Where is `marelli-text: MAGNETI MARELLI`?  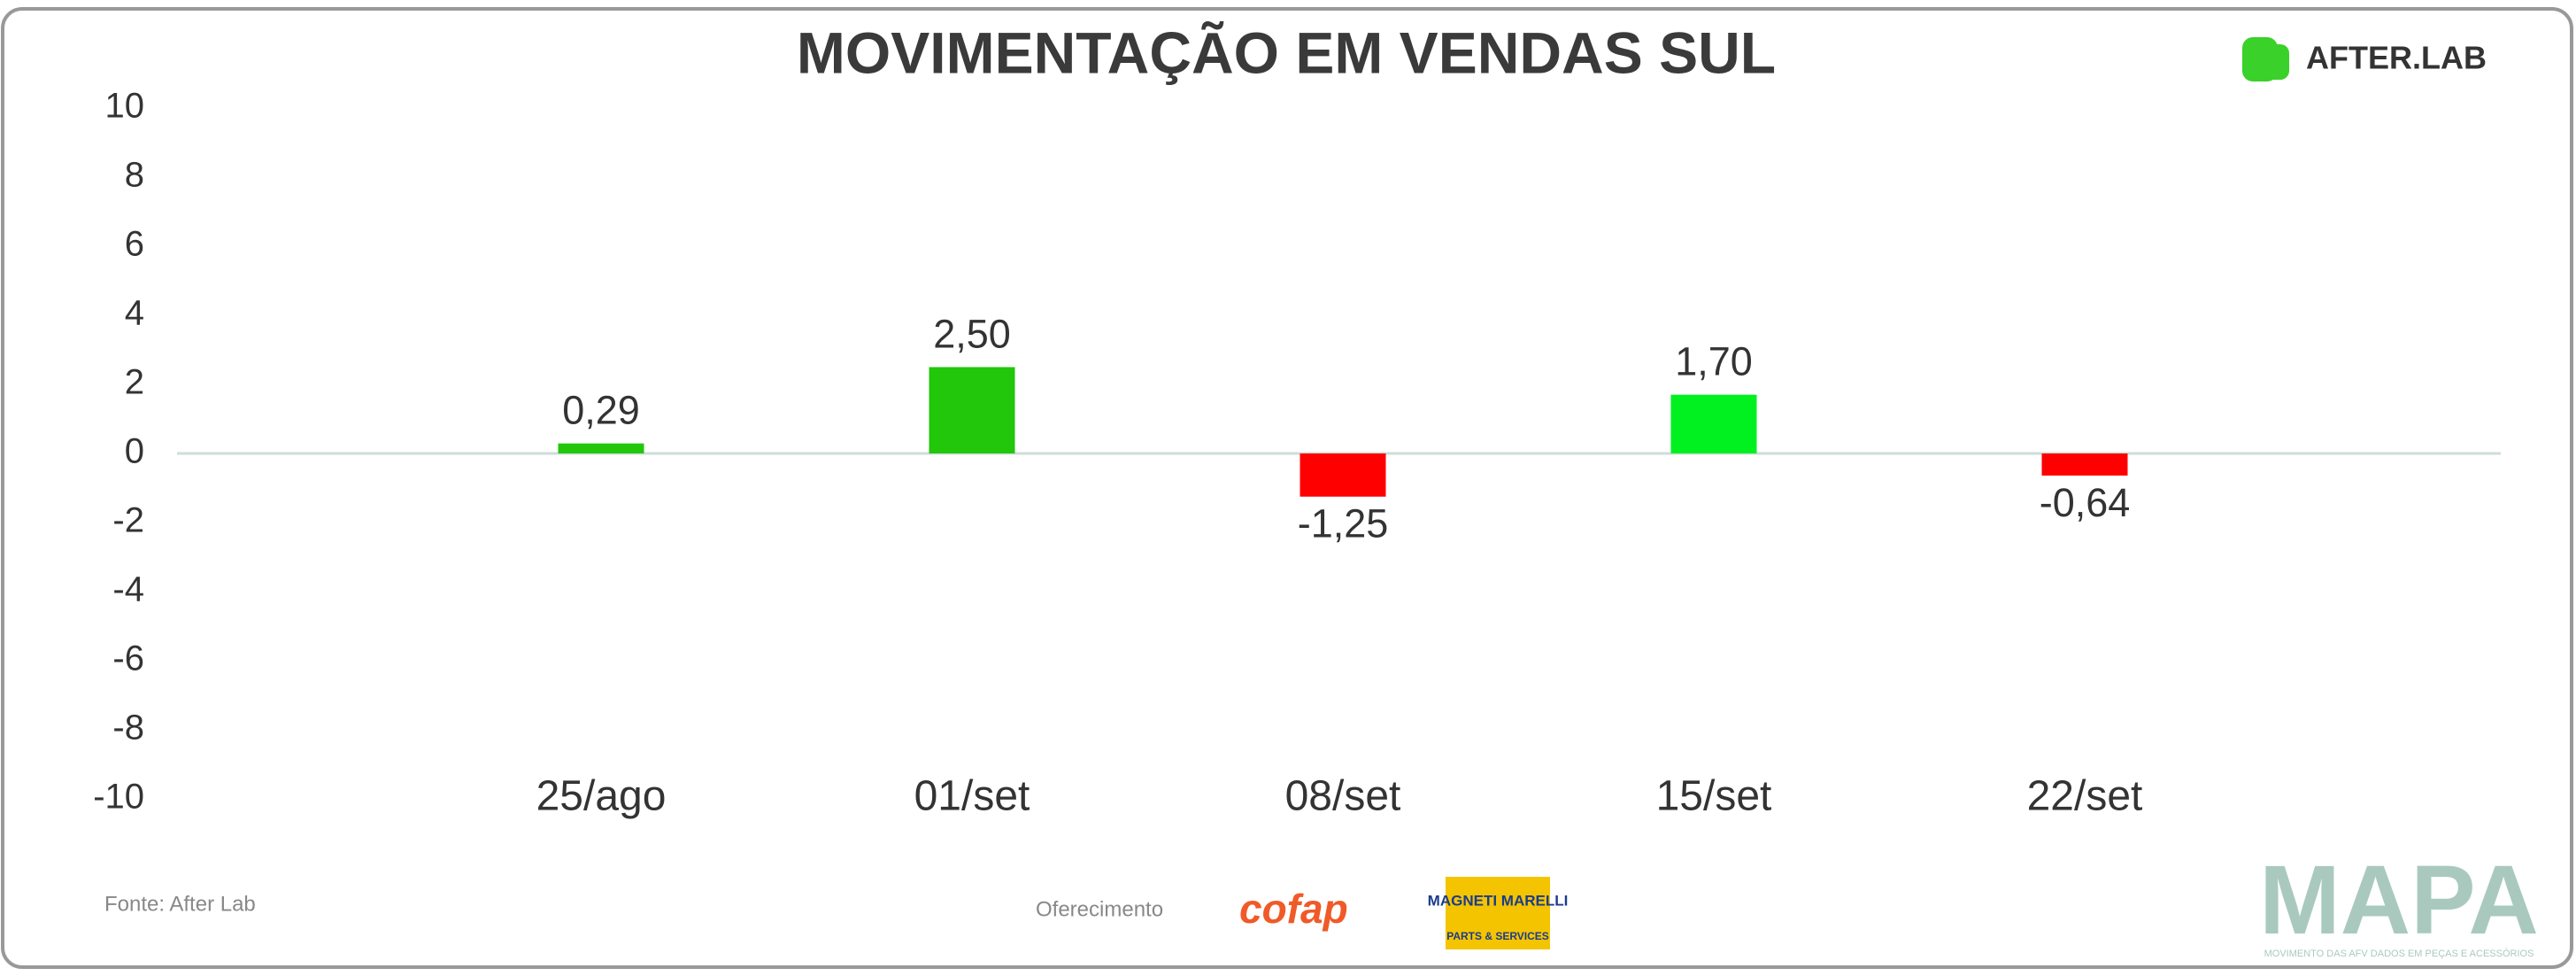
marelli-text: MAGNETI MARELLI is located at coordinates (1498, 900).